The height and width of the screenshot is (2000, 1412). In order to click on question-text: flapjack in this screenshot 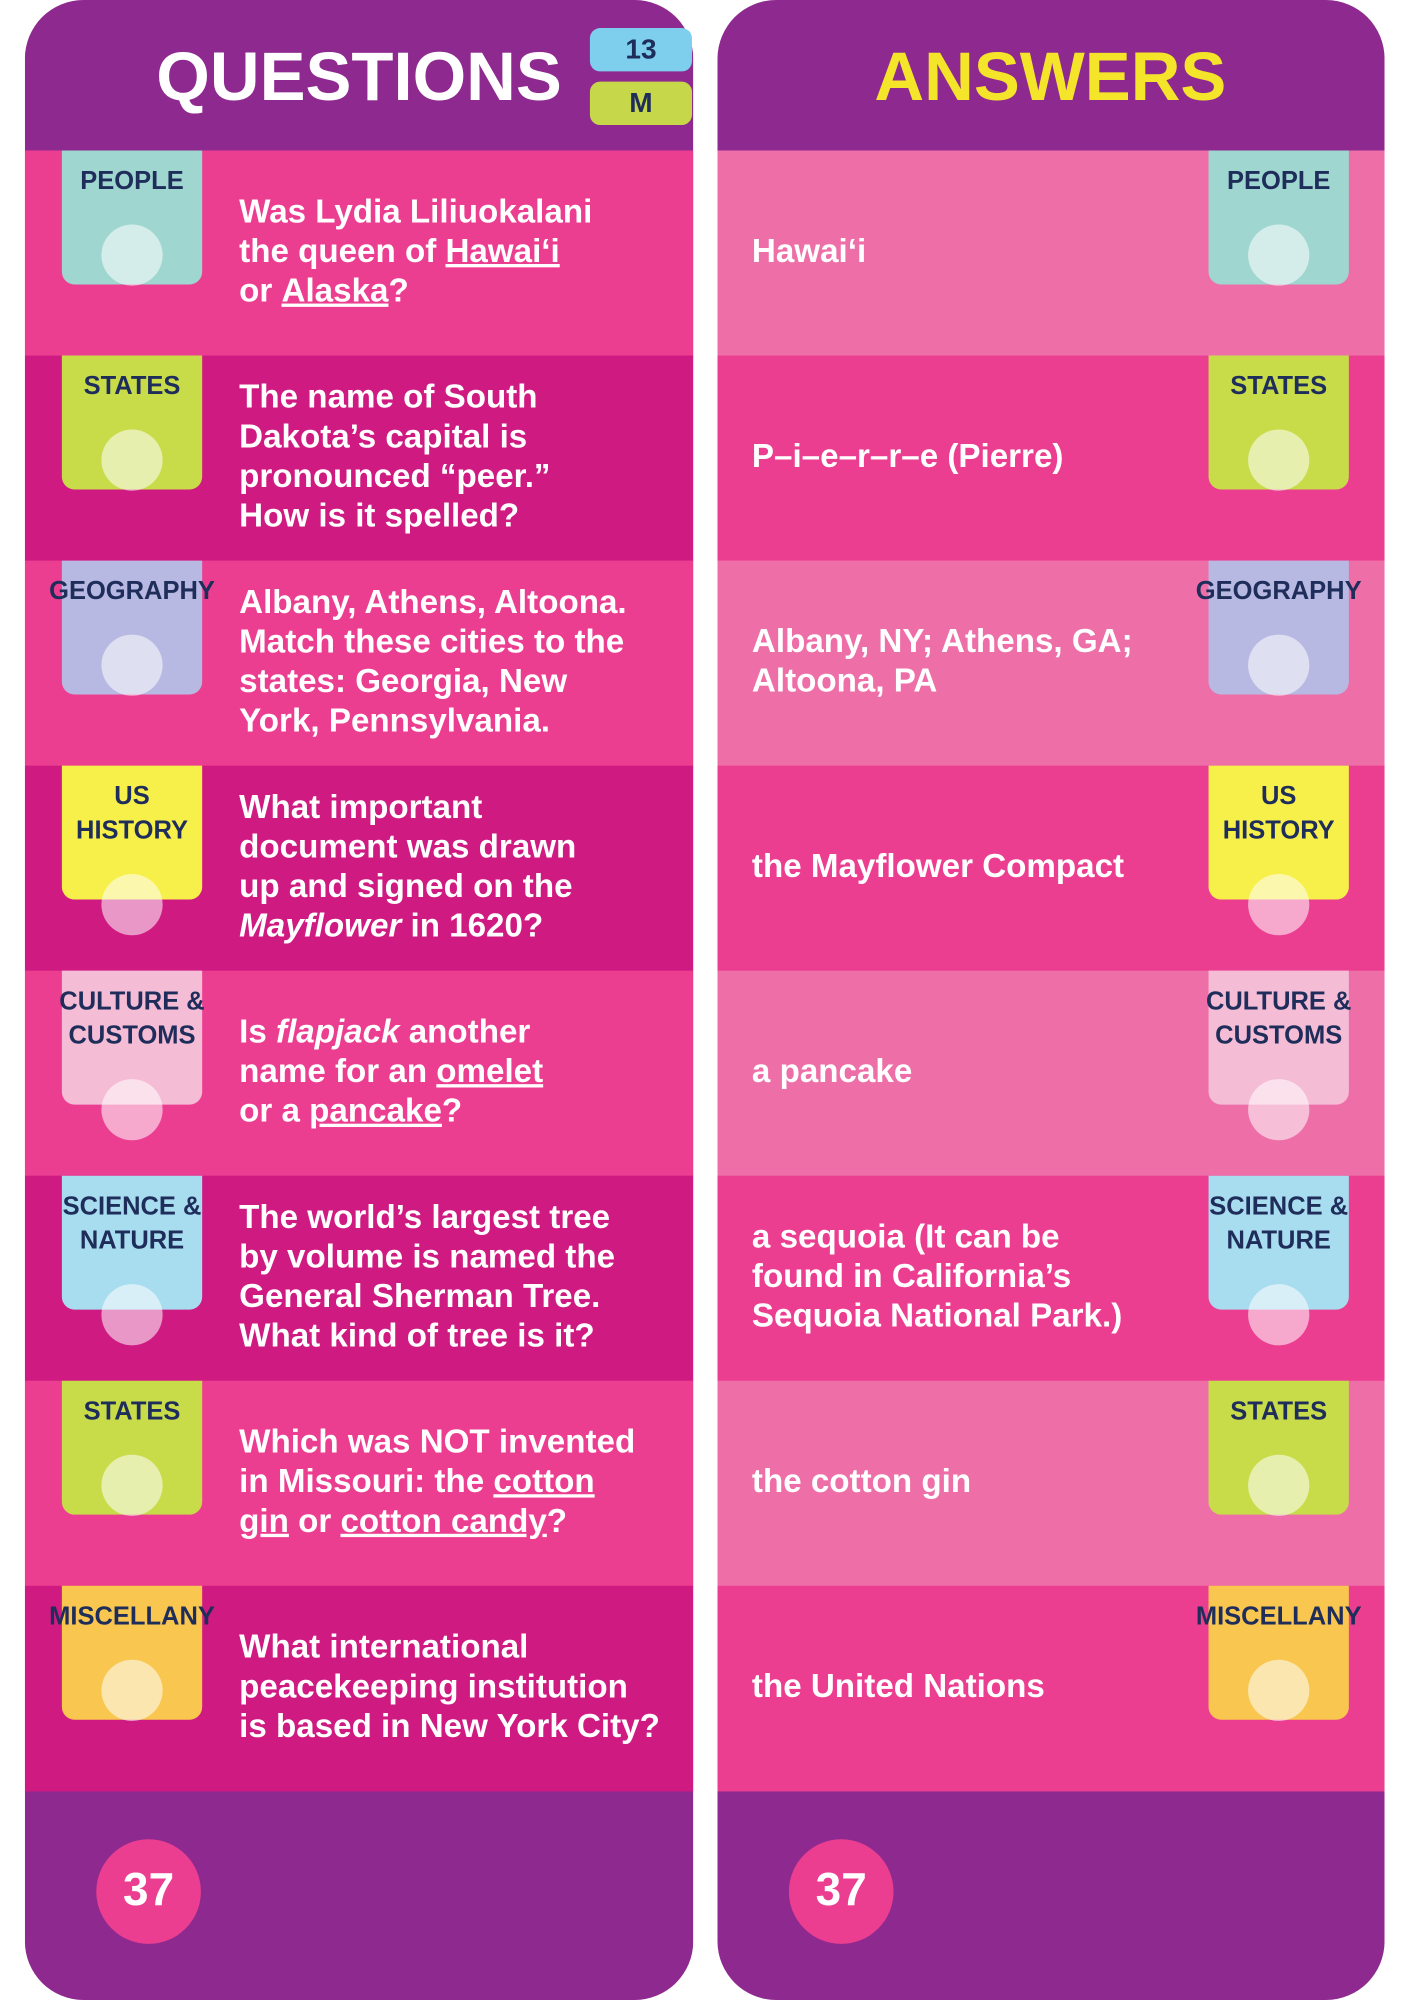, I will do `click(338, 1031)`.